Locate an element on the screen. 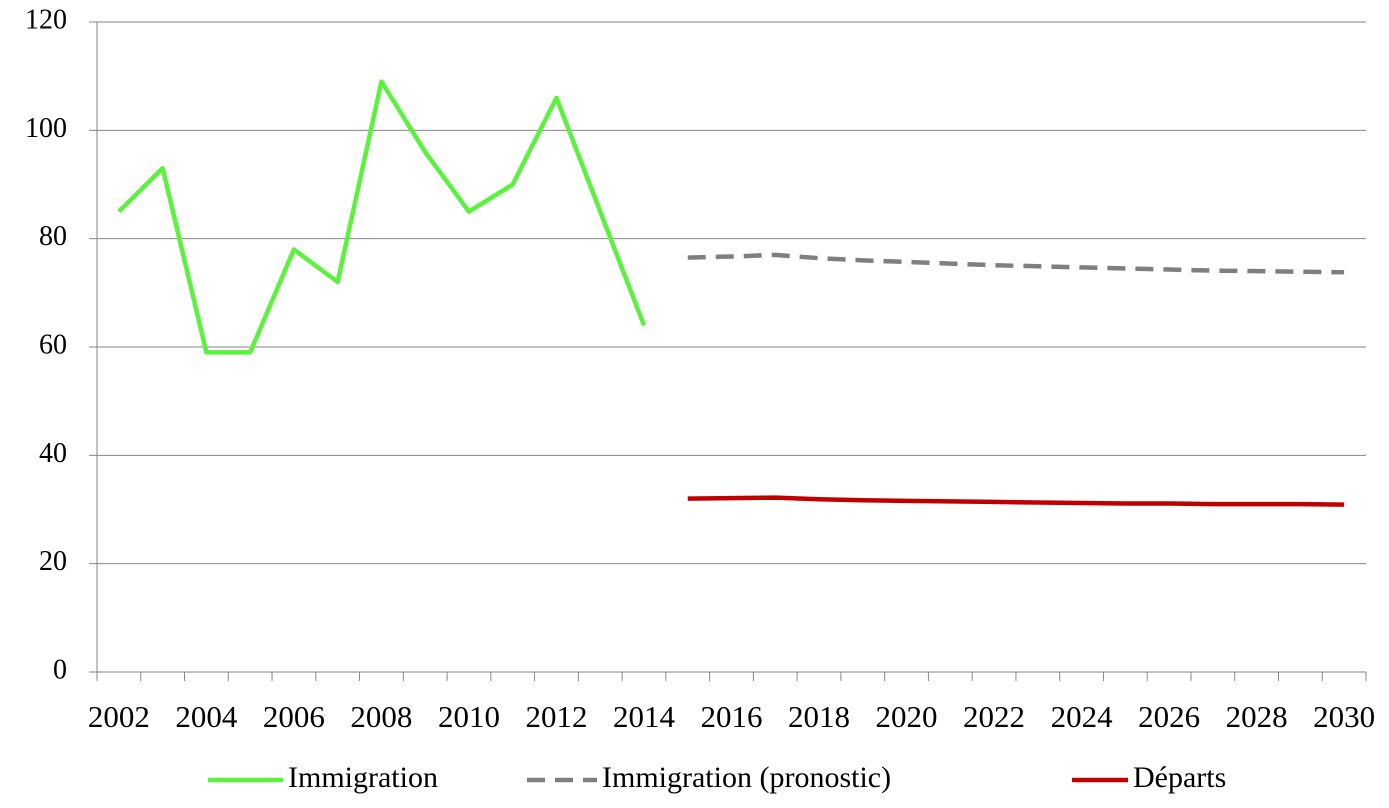 This screenshot has height=808, width=1389. x-tick-label: 2010 is located at coordinates (469, 716).